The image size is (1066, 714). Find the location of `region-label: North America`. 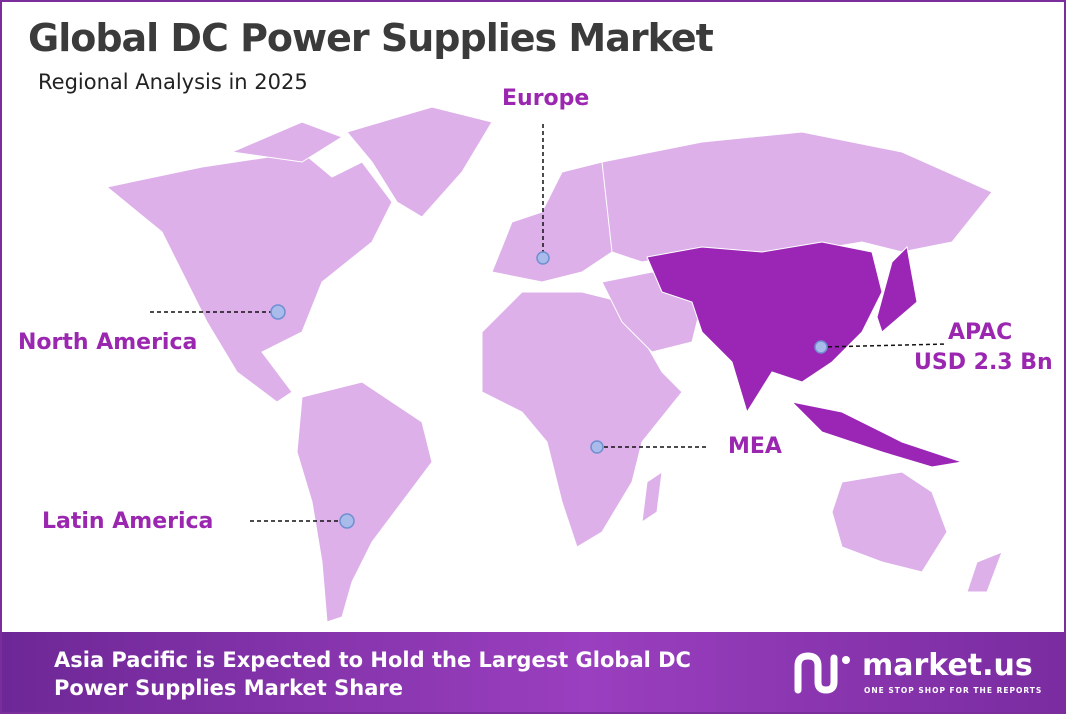

region-label: North America is located at coordinates (108, 342).